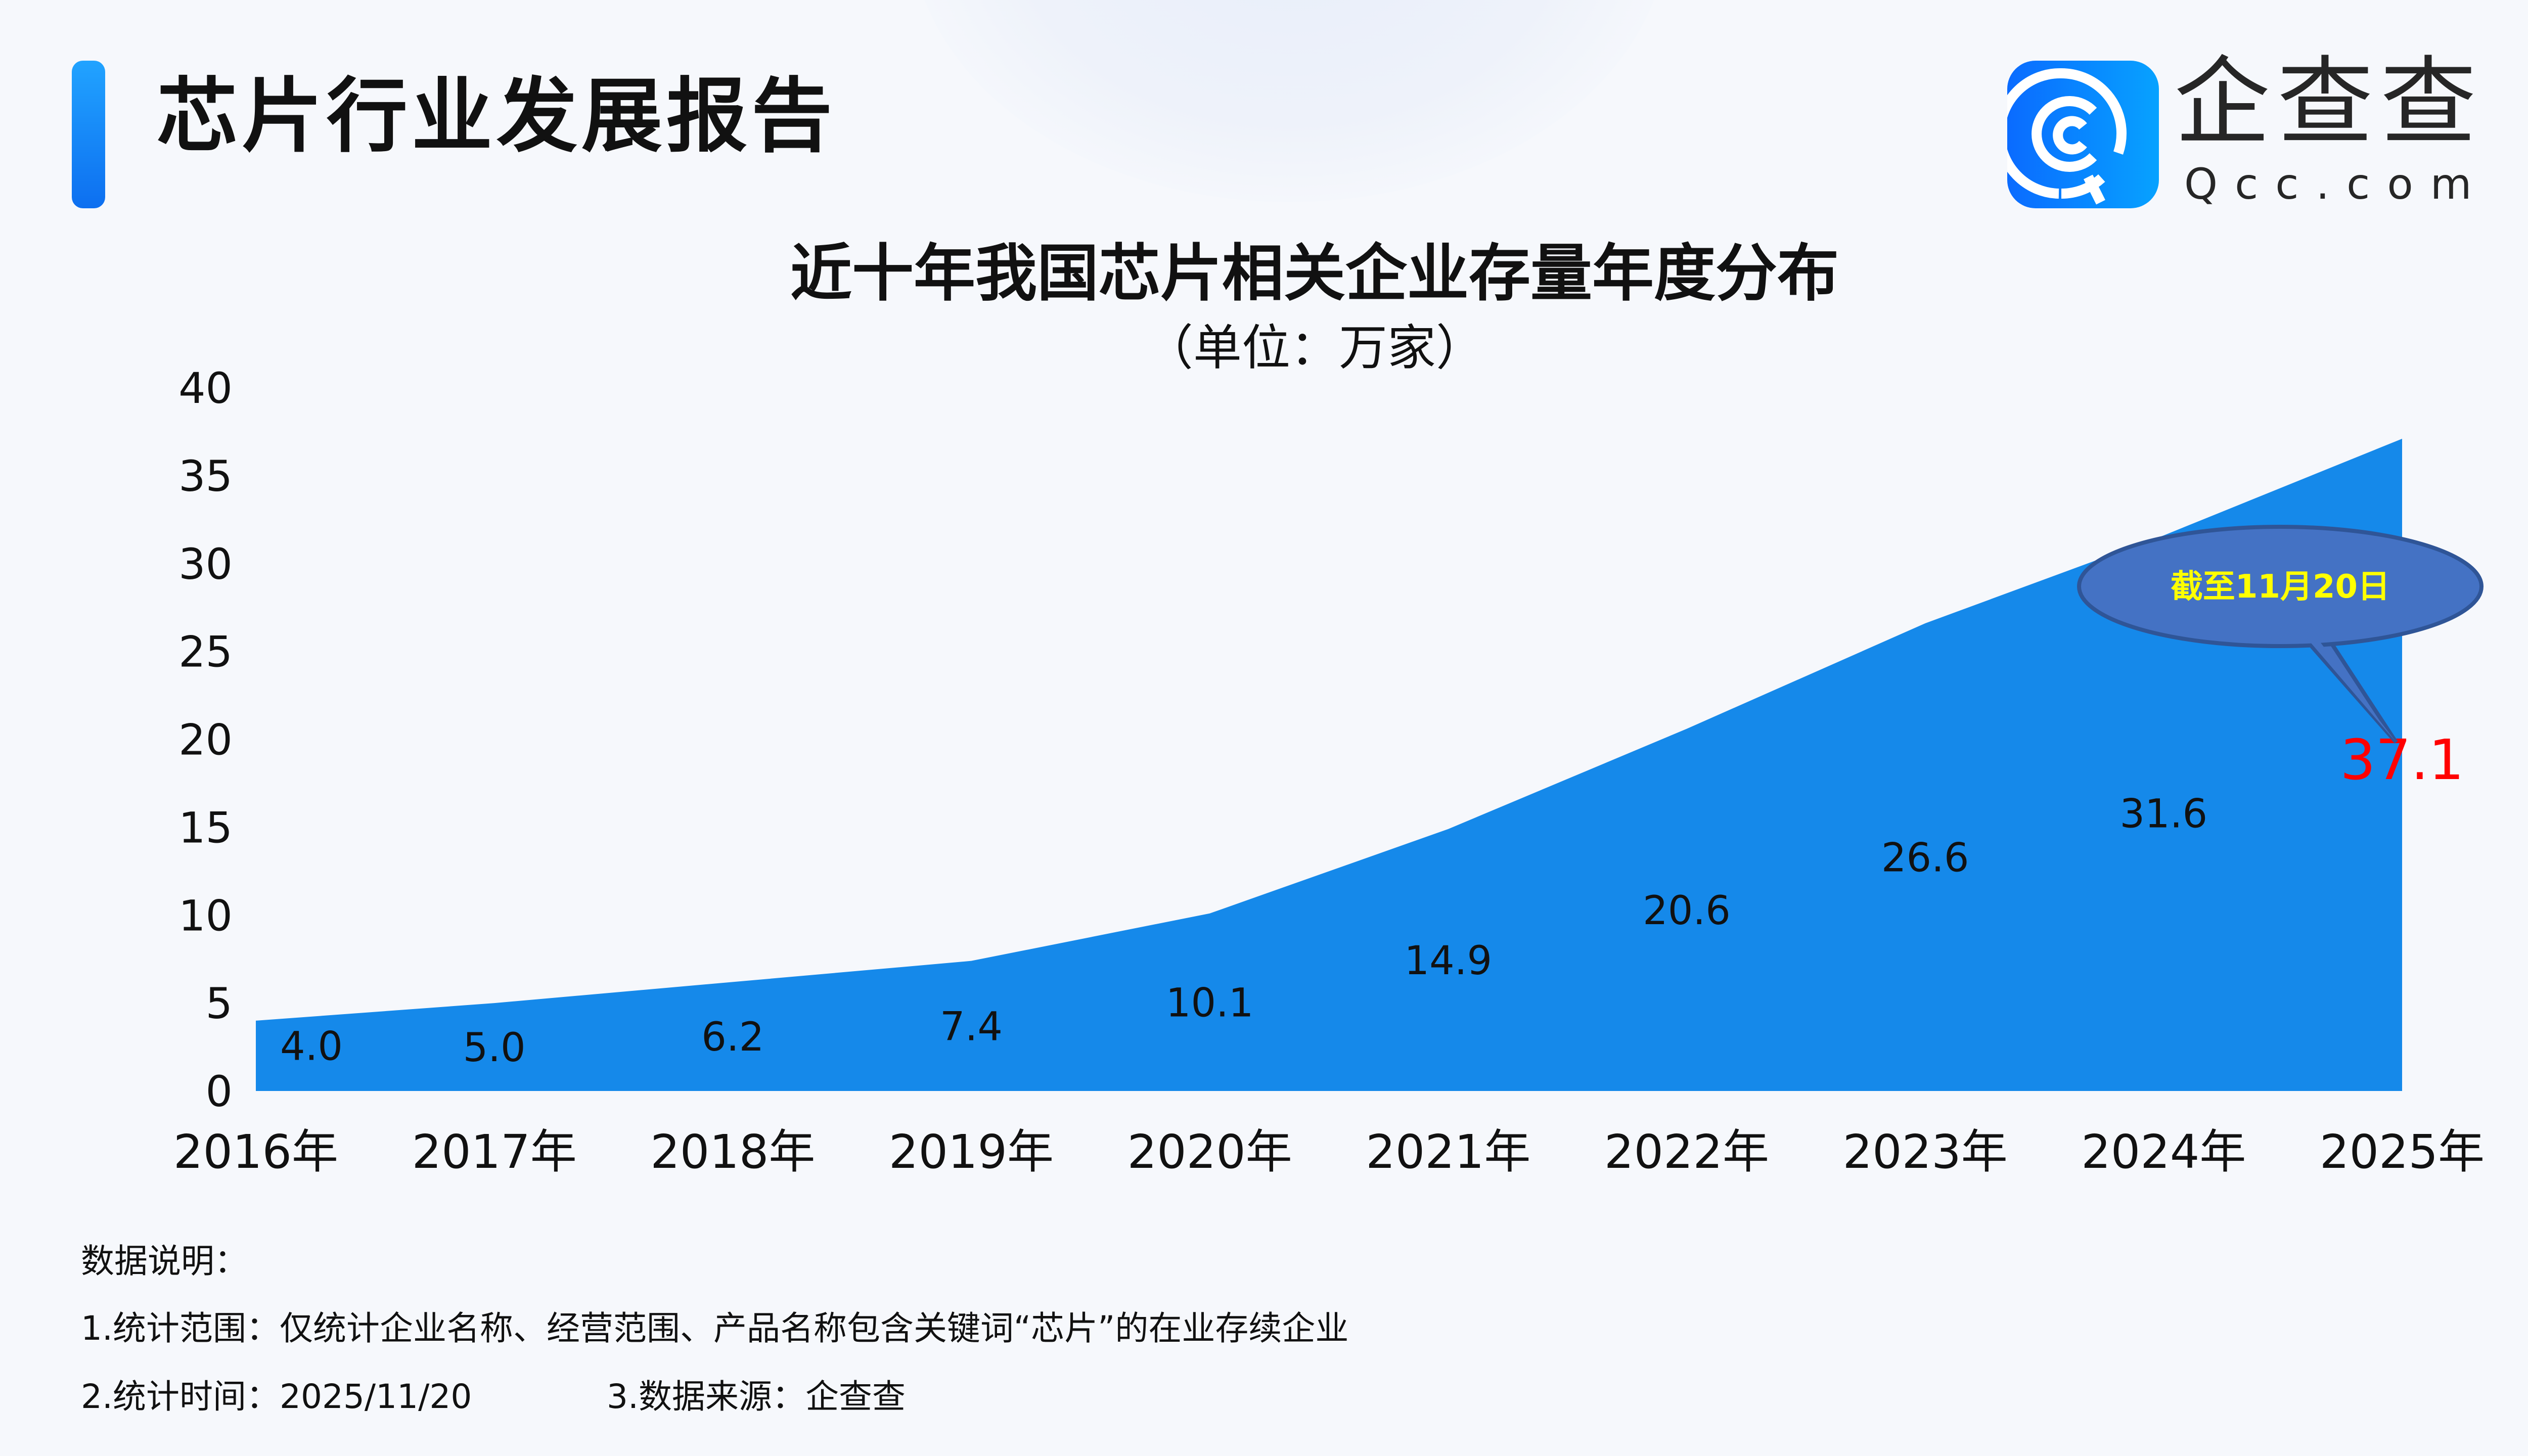 This screenshot has height=1456, width=2528. What do you see at coordinates (220, 1003) in the screenshot?
I see `y-tick-label: 5` at bounding box center [220, 1003].